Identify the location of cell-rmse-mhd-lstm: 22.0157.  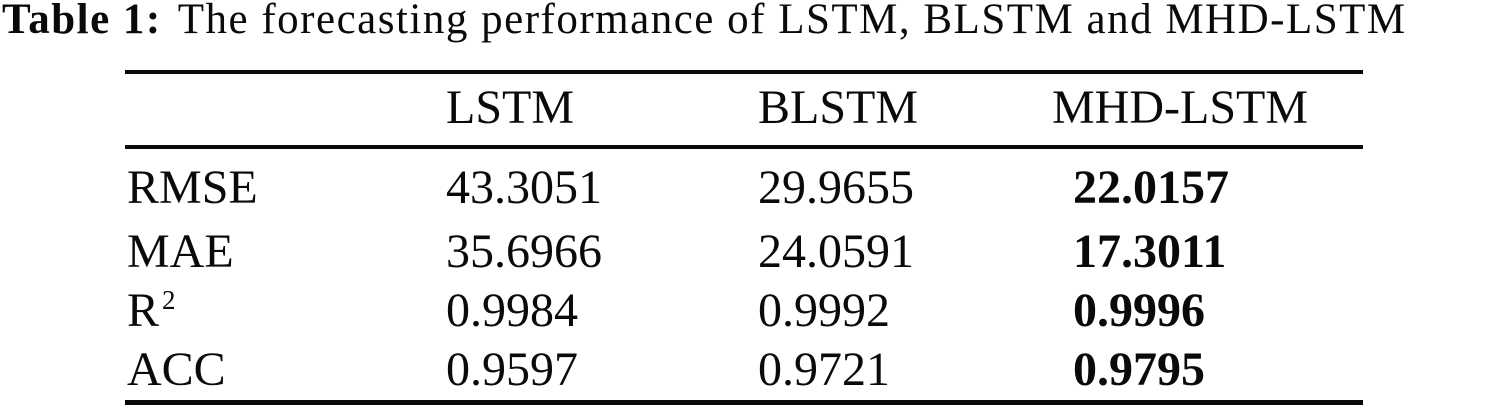
(1151, 187).